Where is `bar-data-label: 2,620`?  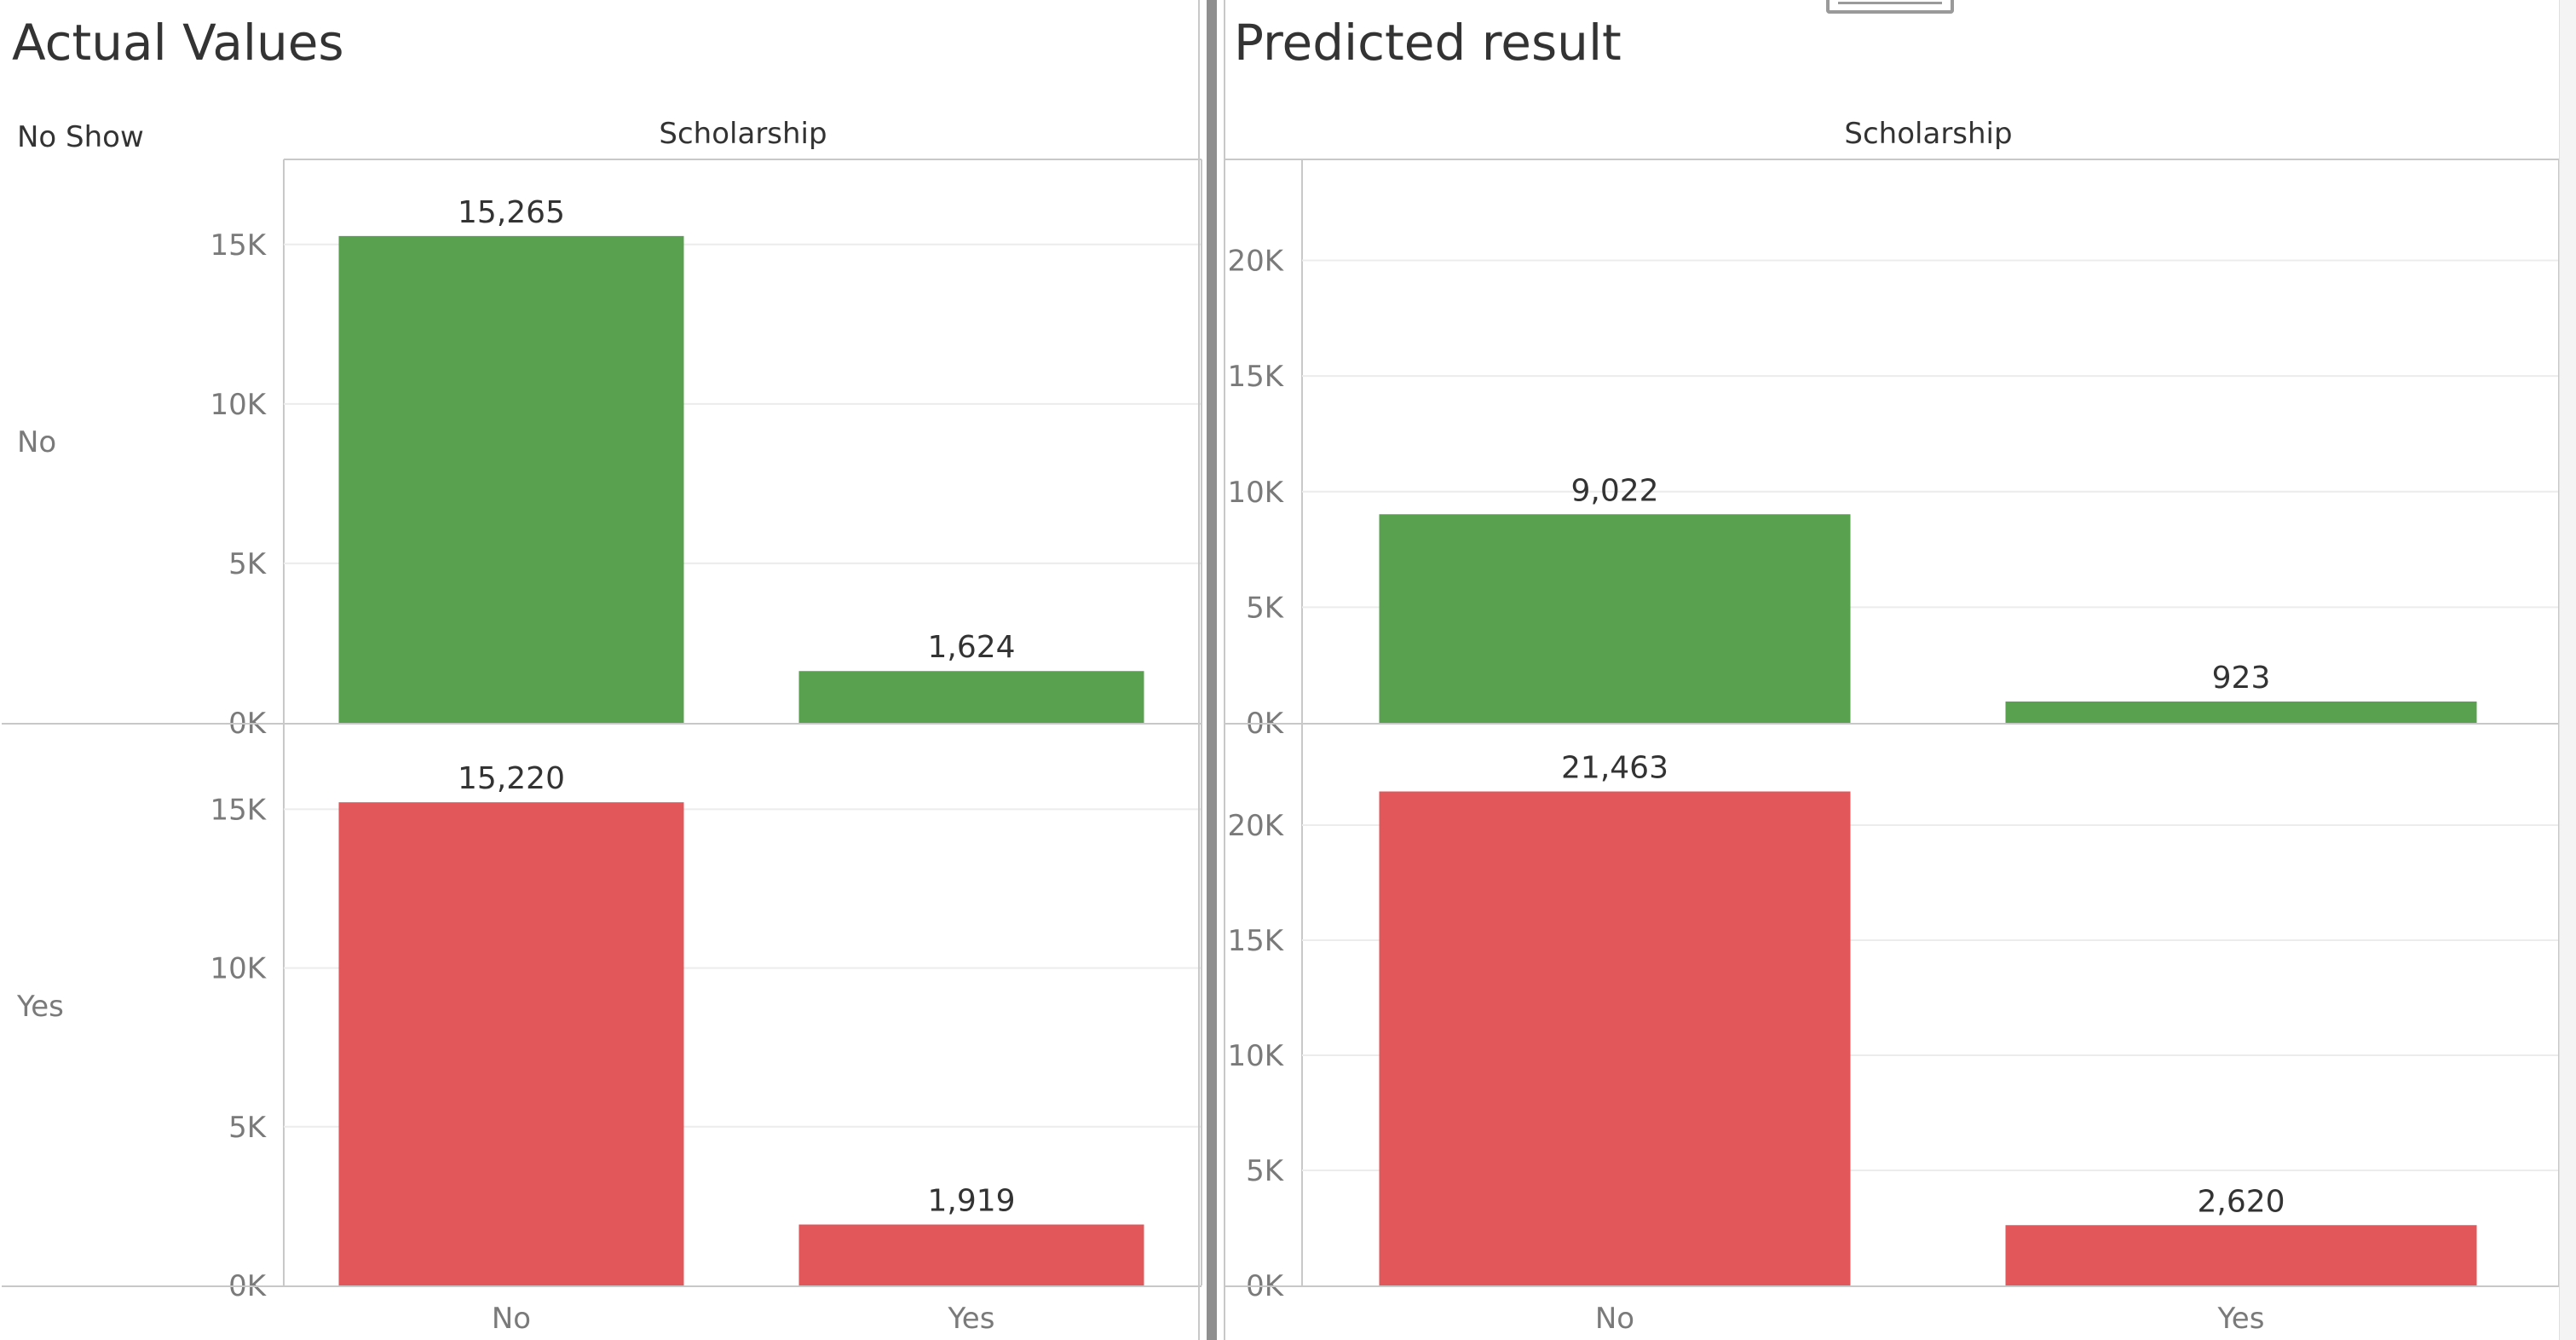 bar-data-label: 2,620 is located at coordinates (2241, 1202).